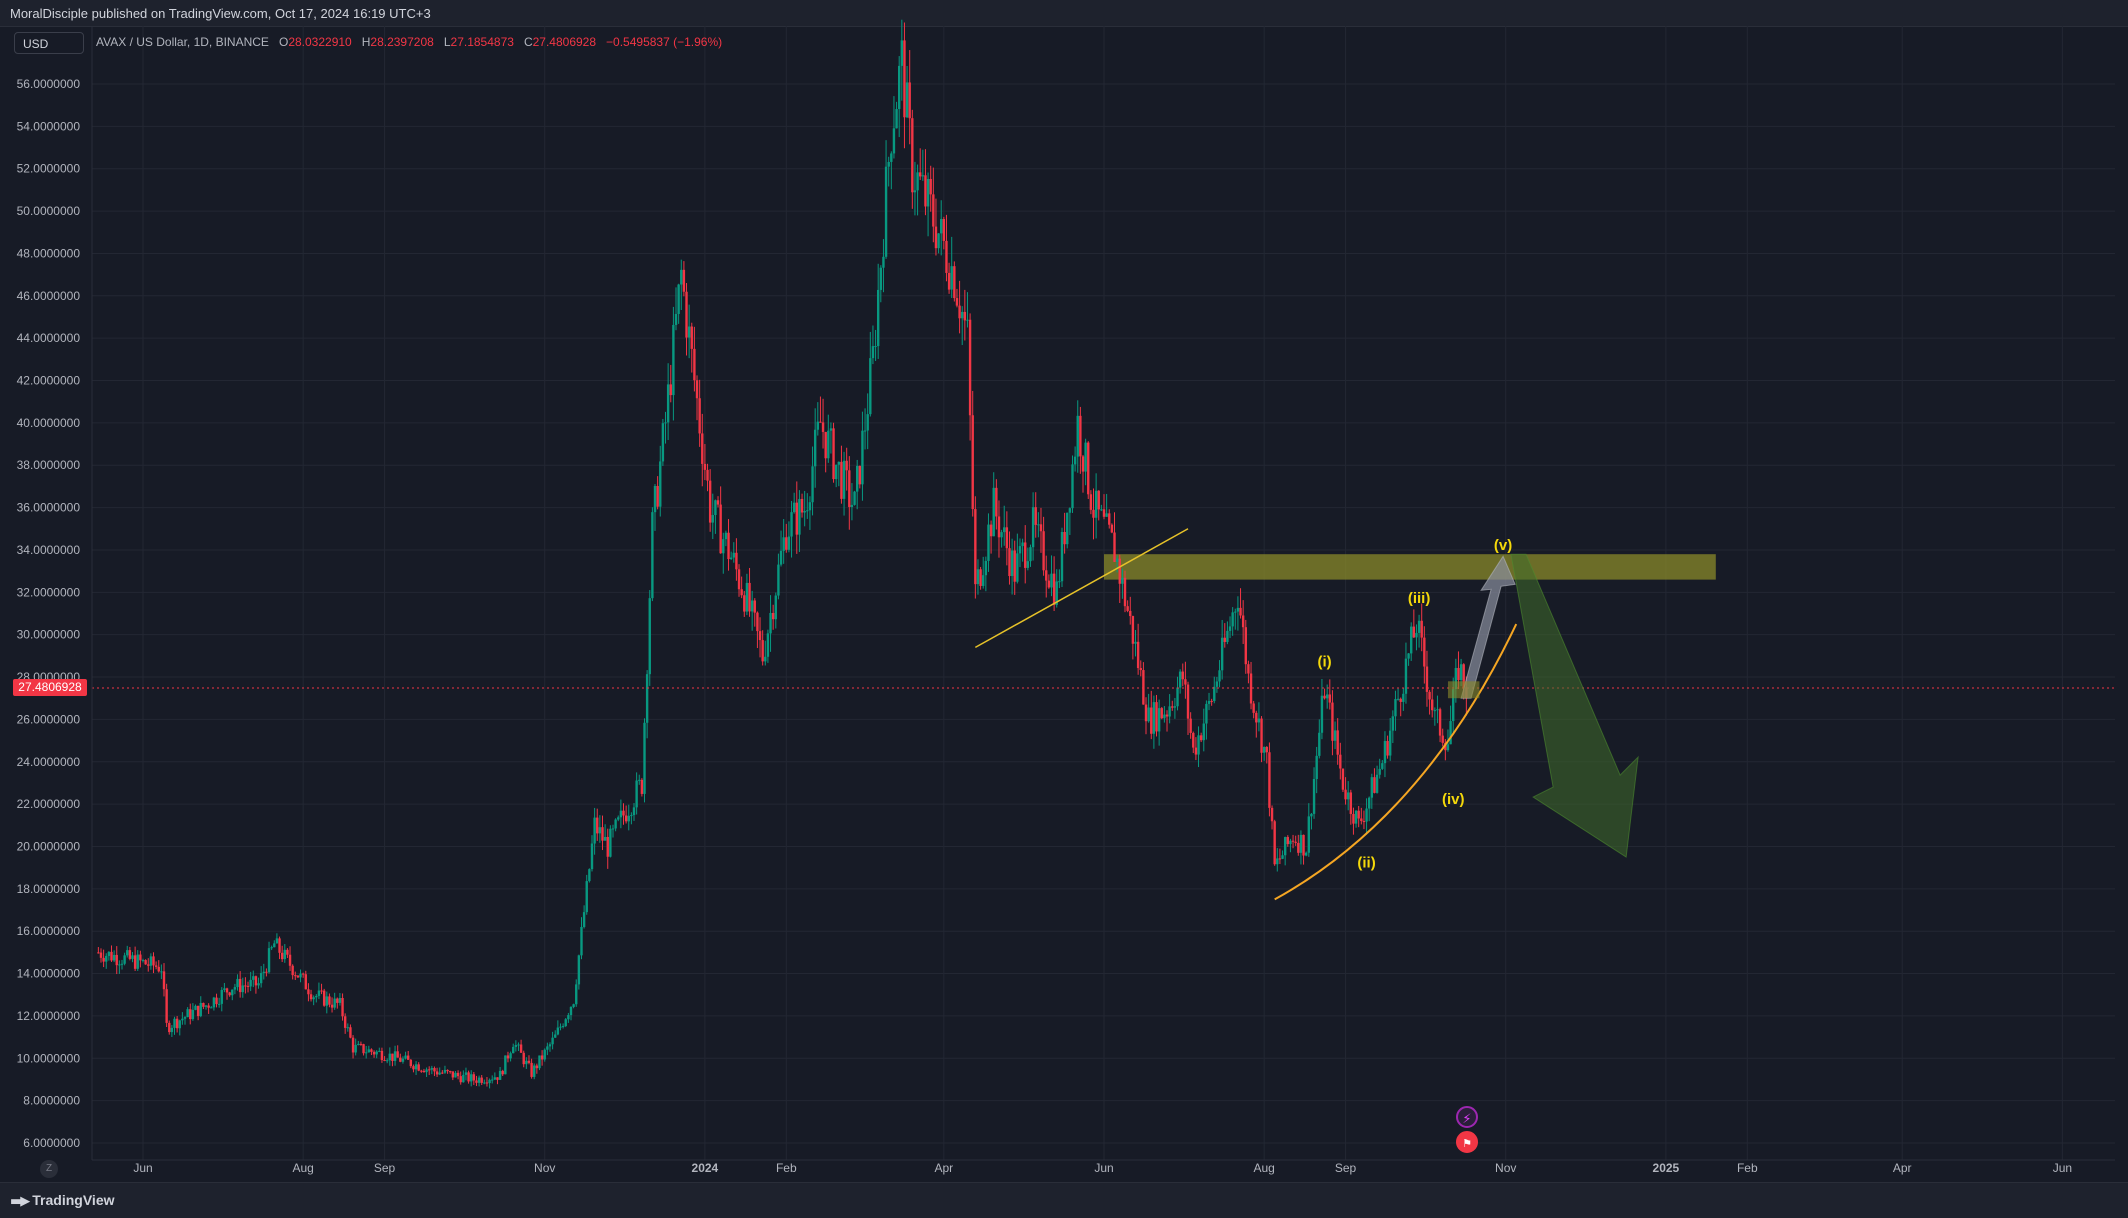 This screenshot has width=2128, height=1218. Describe the element at coordinates (1488, 627) in the screenshot. I see `projection-up-arrow` at that location.